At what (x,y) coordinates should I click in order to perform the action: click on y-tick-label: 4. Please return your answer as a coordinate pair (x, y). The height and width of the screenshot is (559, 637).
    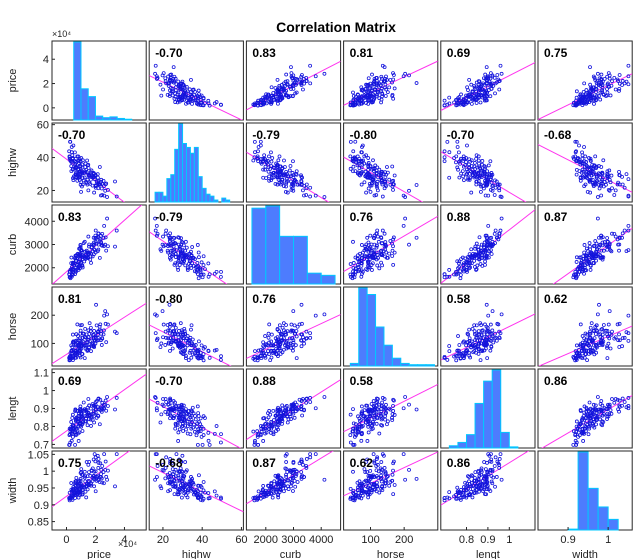
    Looking at the image, I should click on (46, 60).